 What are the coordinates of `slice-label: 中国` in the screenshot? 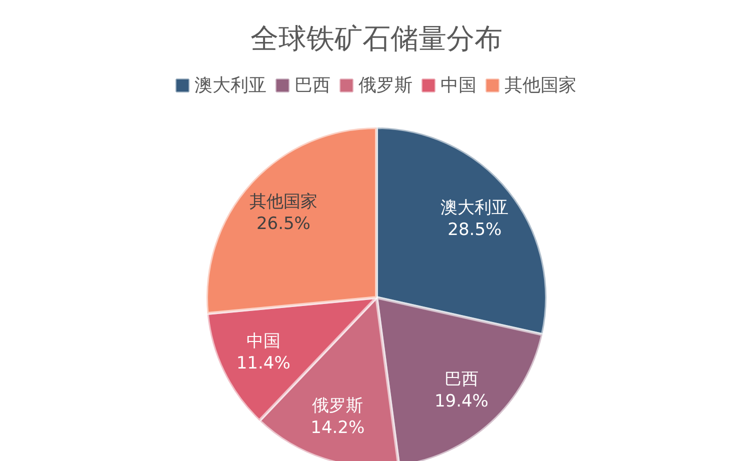 It's located at (263, 341).